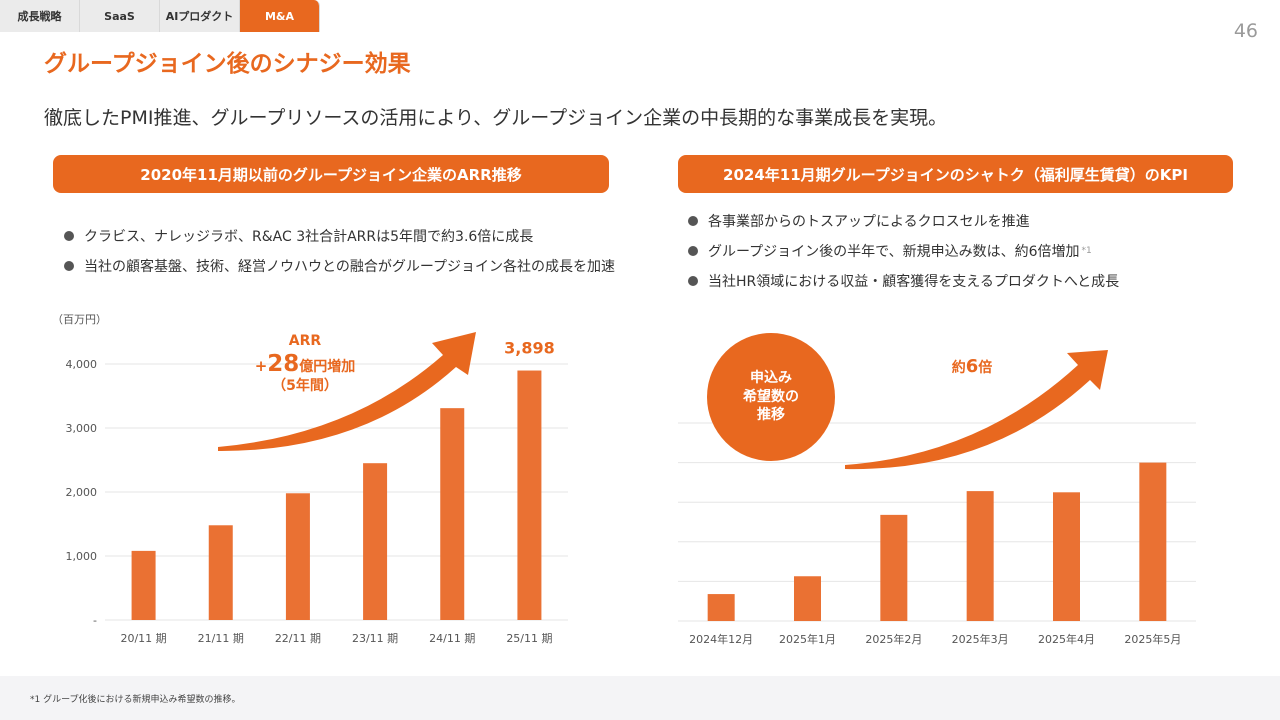 The image size is (1280, 720). What do you see at coordinates (985, 367) in the screenshot?
I see `growth-annotation-suffix: 倍` at bounding box center [985, 367].